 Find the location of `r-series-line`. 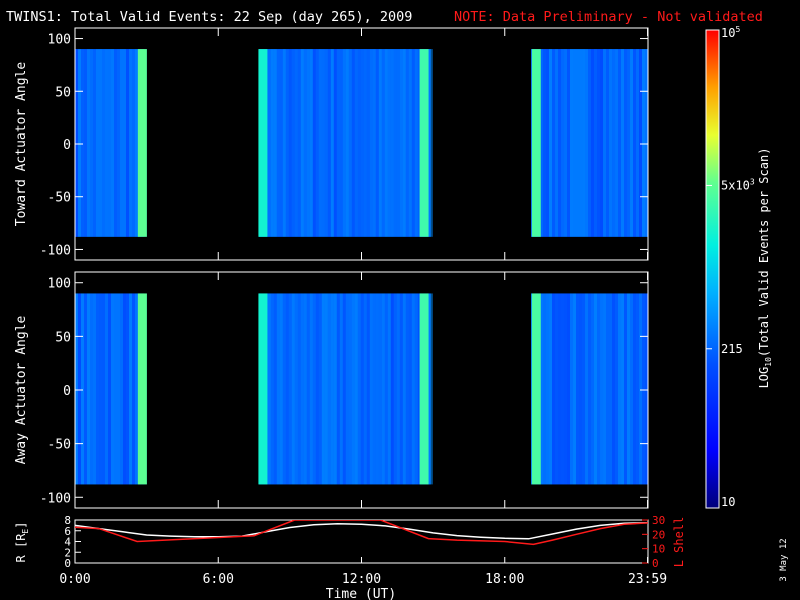

r-series-line is located at coordinates (361, 530).